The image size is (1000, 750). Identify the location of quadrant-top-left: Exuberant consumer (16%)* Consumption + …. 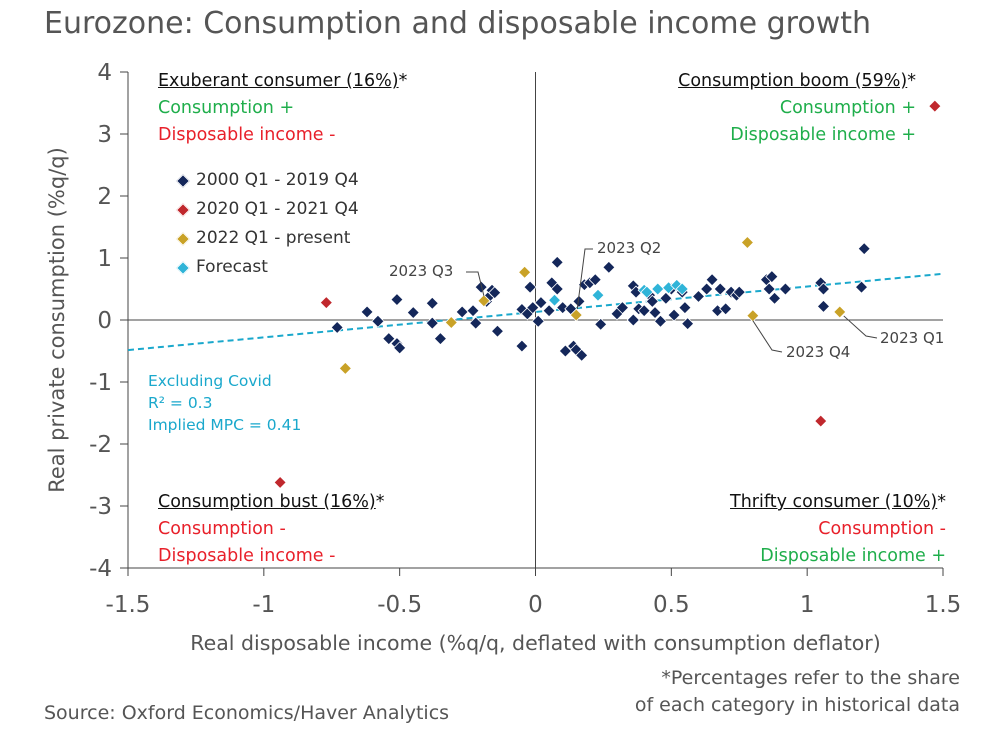
(282, 108).